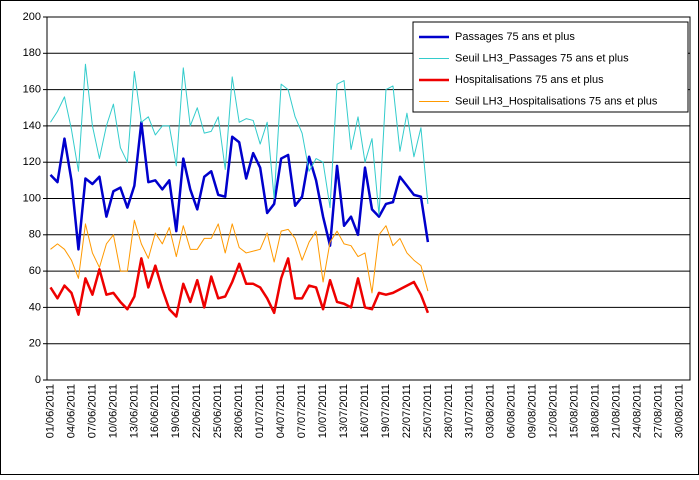 The image size is (699, 480). I want to click on y-tick-label: 180, so click(32, 53).